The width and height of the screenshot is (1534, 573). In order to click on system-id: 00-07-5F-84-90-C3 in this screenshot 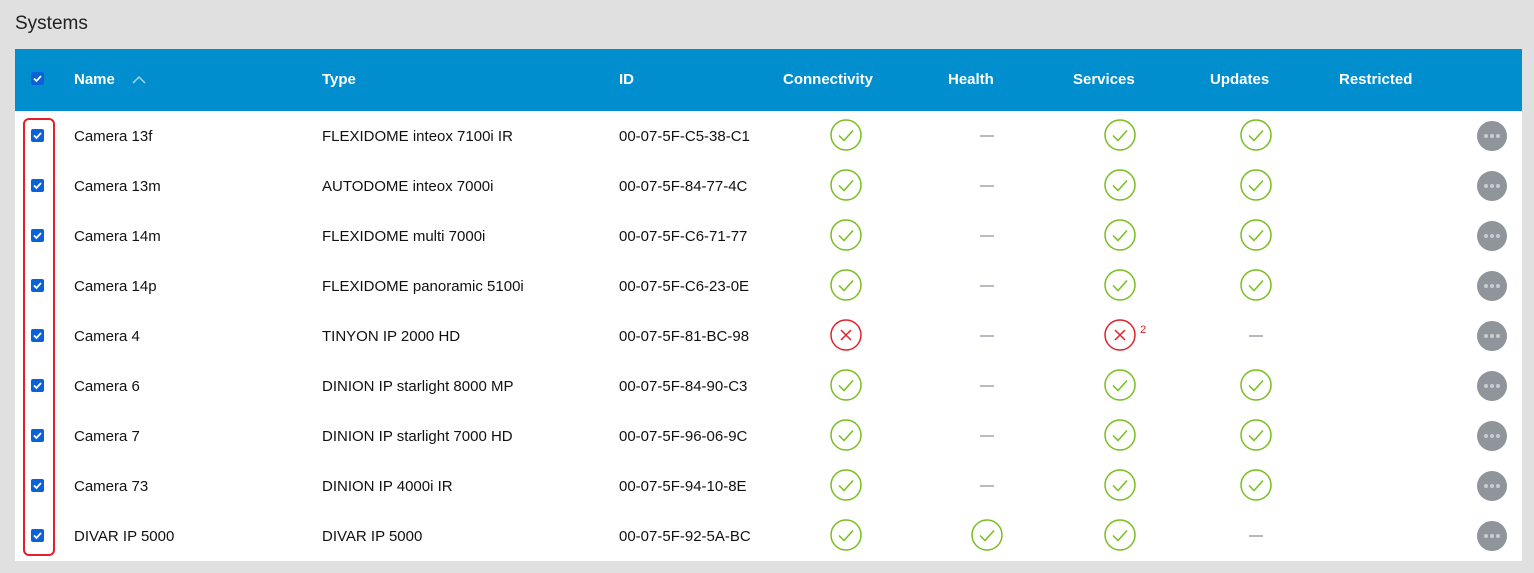, I will do `click(683, 386)`.